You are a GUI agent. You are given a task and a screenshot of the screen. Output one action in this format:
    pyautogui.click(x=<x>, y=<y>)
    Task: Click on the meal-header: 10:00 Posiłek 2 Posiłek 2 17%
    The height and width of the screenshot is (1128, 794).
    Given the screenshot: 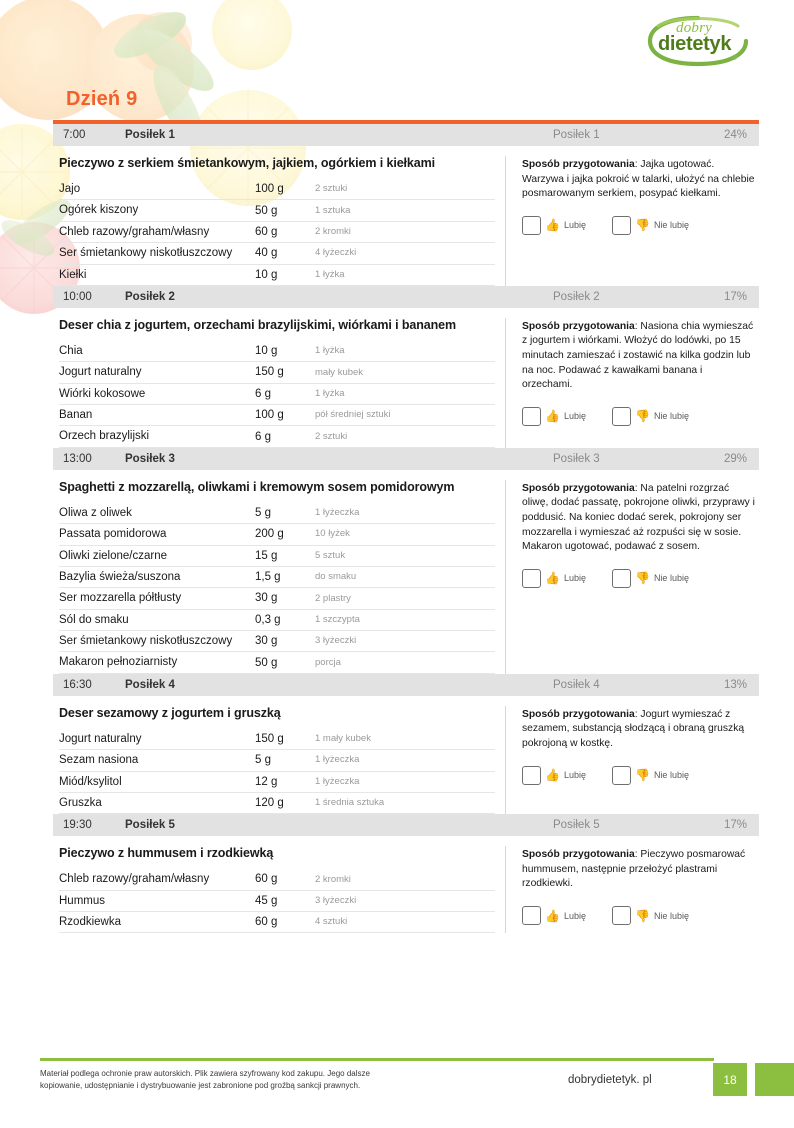 What is the action you would take?
    pyautogui.click(x=406, y=296)
    